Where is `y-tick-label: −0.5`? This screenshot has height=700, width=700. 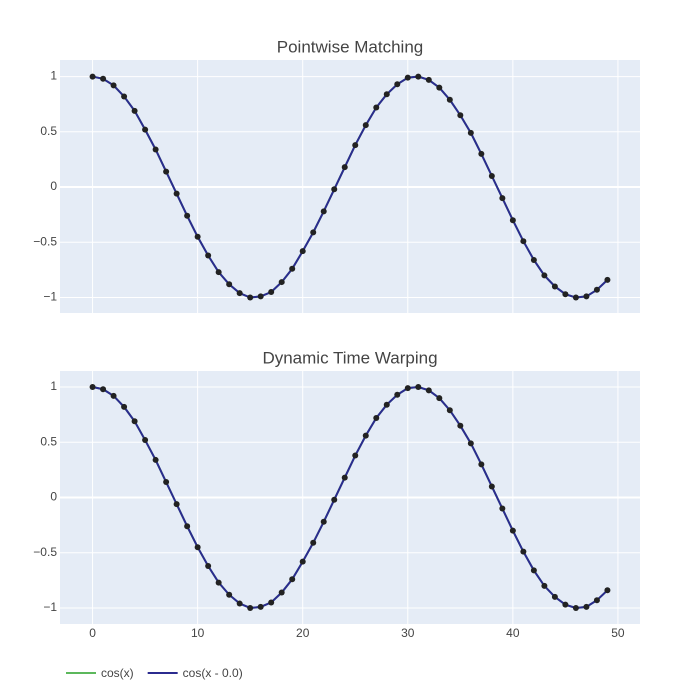 y-tick-label: −0.5 is located at coordinates (45, 241).